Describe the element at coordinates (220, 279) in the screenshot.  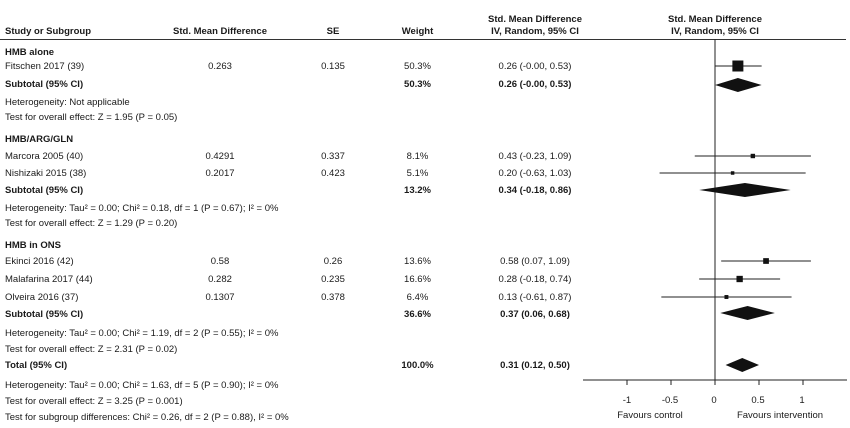
I see `study-smd: 0.282` at that location.